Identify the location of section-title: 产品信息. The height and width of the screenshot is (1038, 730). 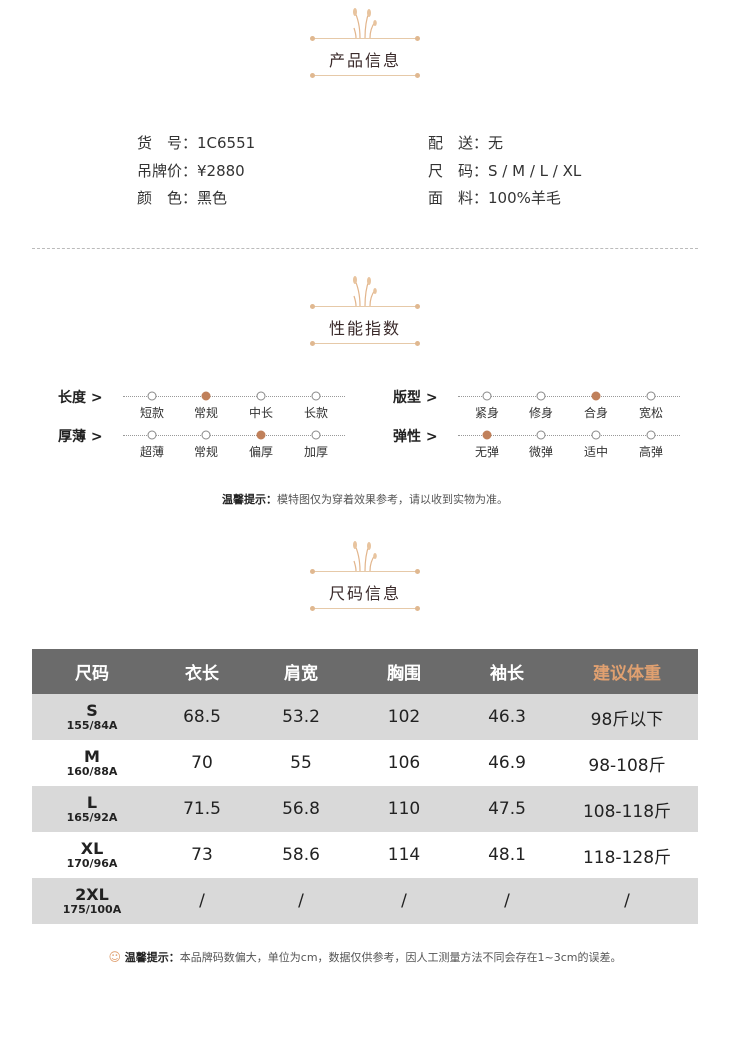
(364, 60).